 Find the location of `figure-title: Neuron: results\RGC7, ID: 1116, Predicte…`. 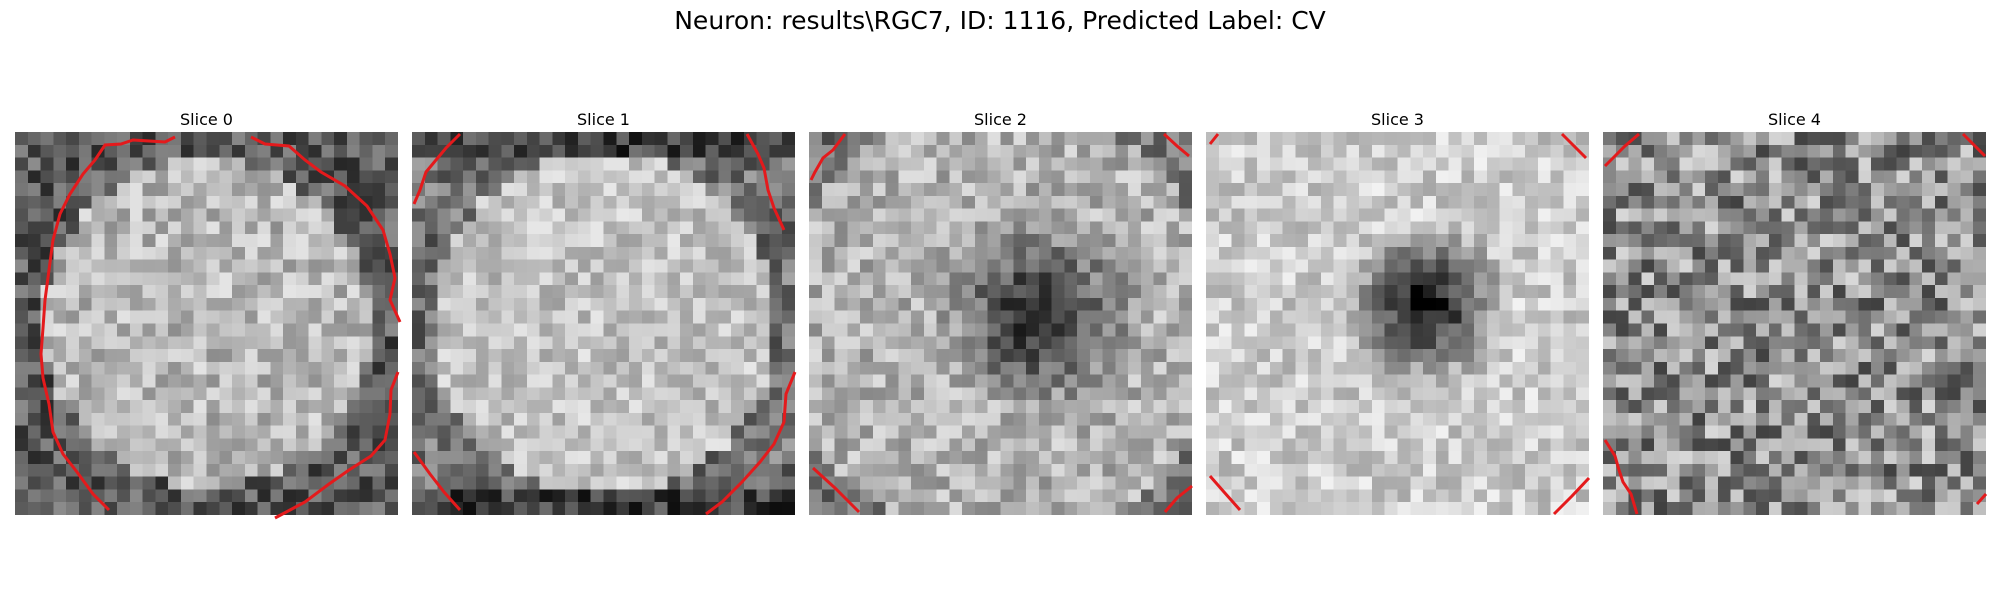

figure-title: Neuron: results\RGC7, ID: 1116, Predicte… is located at coordinates (1000, 20).